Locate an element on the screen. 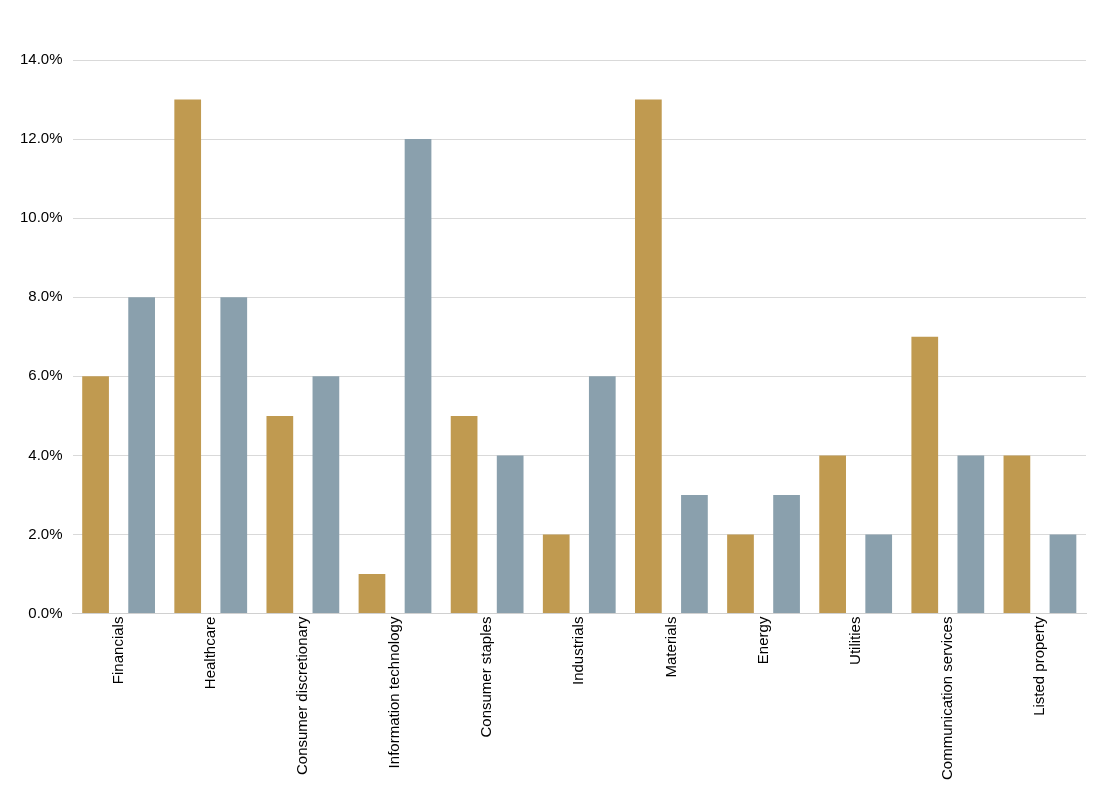  y-tick-label: 12.0% is located at coordinates (41, 138).